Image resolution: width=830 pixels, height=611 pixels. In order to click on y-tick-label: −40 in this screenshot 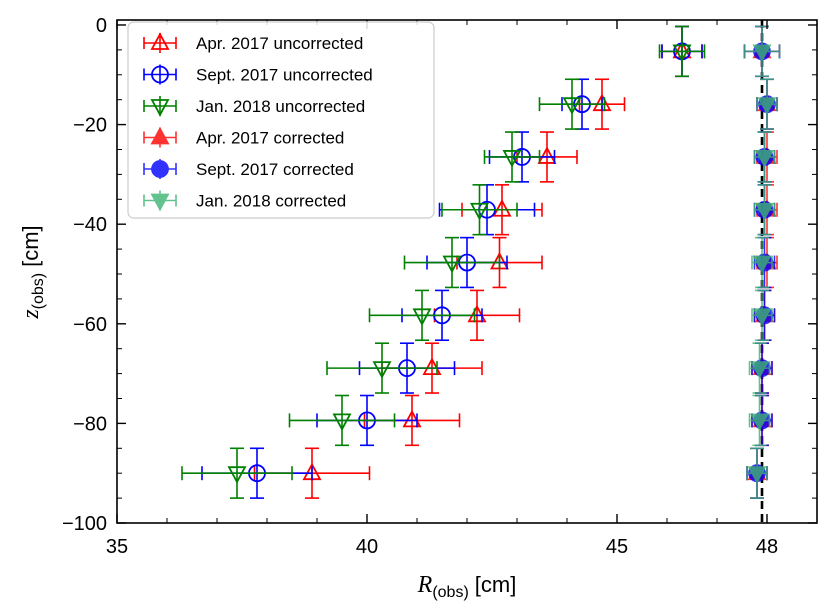, I will do `click(90, 225)`.